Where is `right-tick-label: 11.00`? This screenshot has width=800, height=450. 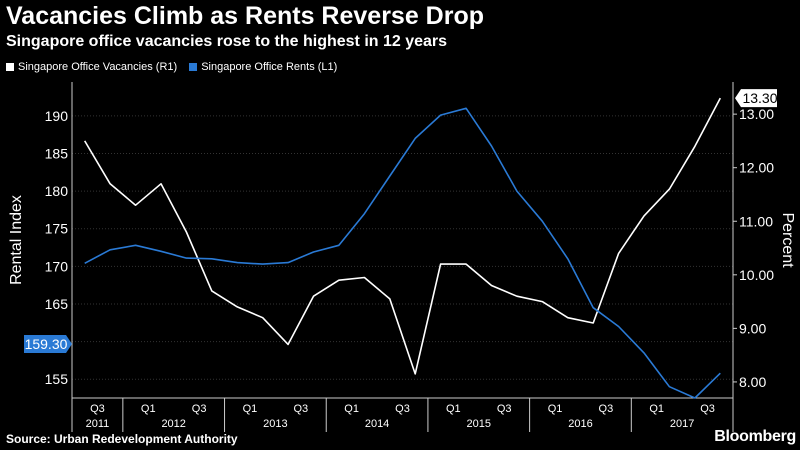 right-tick-label: 11.00 is located at coordinates (756, 221).